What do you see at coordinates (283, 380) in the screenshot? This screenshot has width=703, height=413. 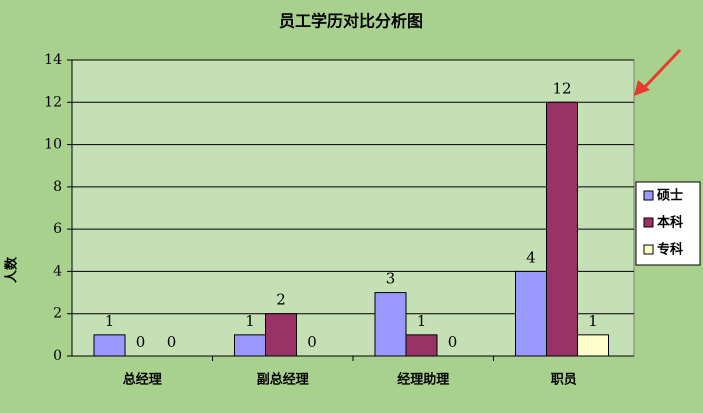 I see `x-tick-label: 副总经理` at bounding box center [283, 380].